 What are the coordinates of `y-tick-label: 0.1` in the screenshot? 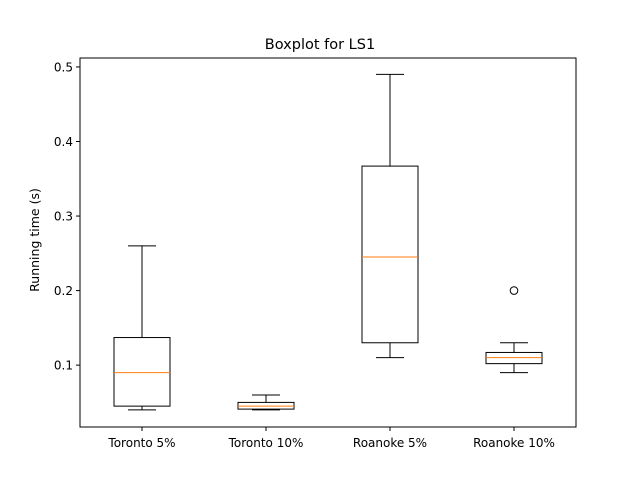 It's located at (63, 366).